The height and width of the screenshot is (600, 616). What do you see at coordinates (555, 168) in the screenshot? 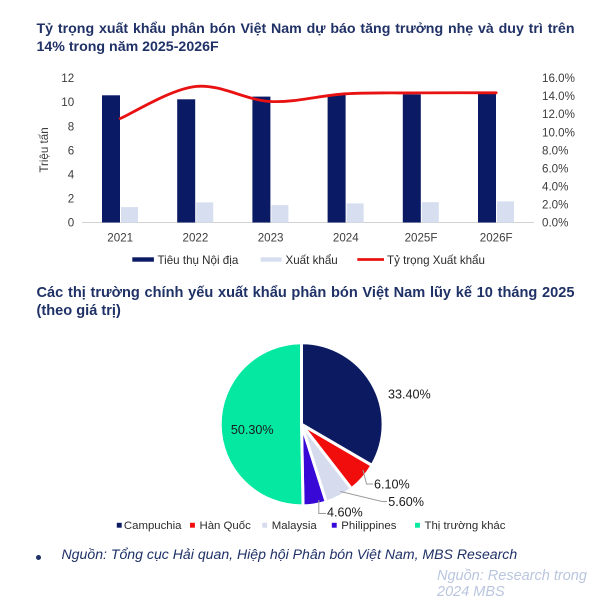
I see `svg-text: 6.0%` at bounding box center [555, 168].